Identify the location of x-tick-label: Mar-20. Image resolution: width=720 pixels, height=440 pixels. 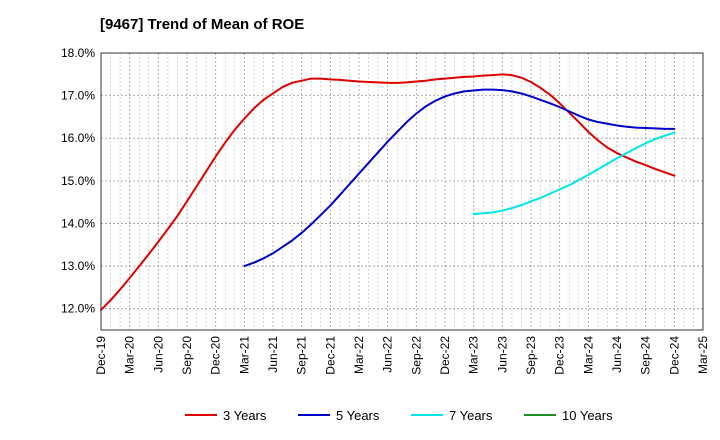
(130, 355).